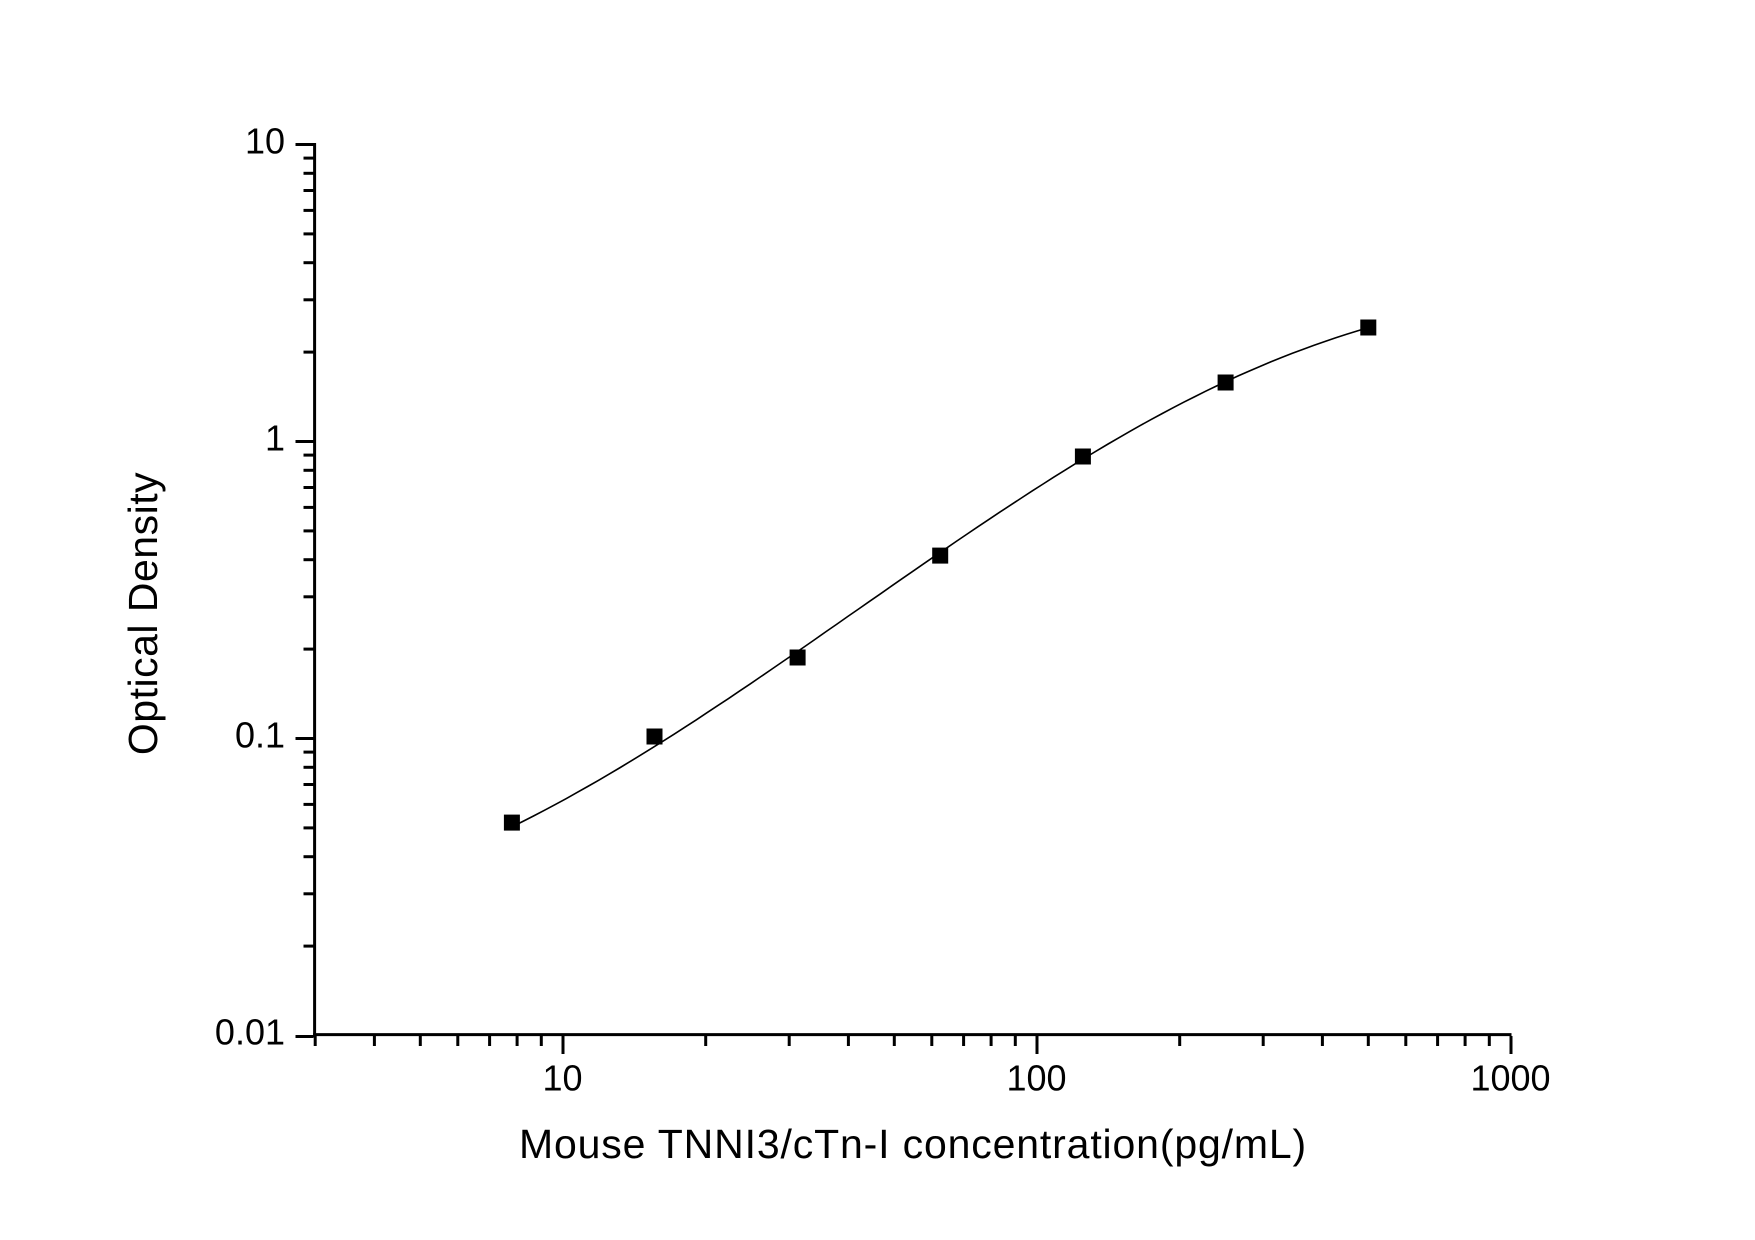 The width and height of the screenshot is (1755, 1240). Describe the element at coordinates (913, 1144) in the screenshot. I see `svg-text:Mouse TNNI3/cTn-I concentratio: Mouse TNNI3/cTn-I concentration(pg/mL)` at that location.